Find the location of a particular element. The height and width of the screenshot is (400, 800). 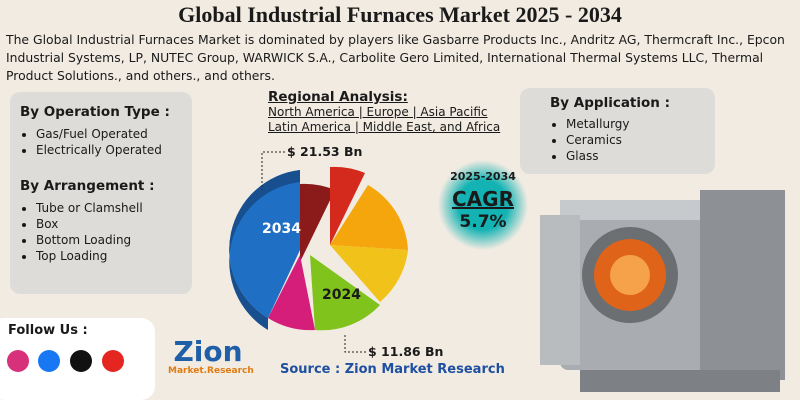

application-box: By Application : MetallurgyCeramicsGlass is located at coordinates (617, 131).